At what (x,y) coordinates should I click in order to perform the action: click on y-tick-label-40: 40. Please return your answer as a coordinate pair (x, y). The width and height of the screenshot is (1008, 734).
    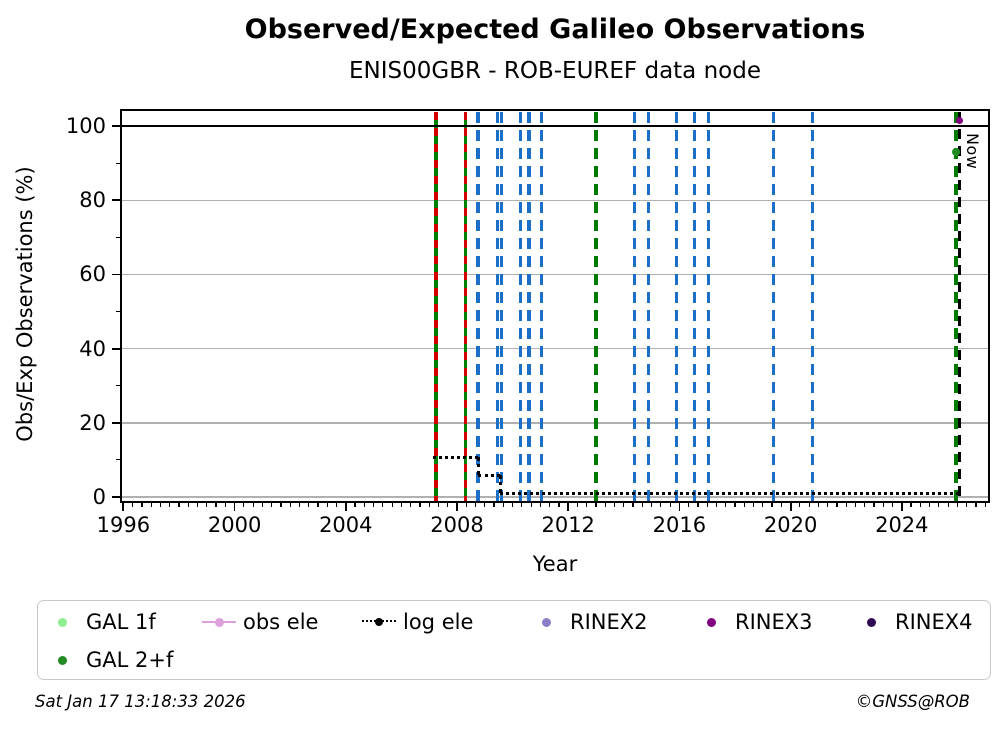
    Looking at the image, I should click on (92, 348).